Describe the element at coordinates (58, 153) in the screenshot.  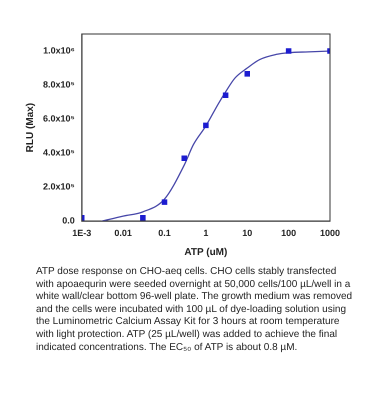
I see `y-tick-label: 4.0x10⁵` at that location.